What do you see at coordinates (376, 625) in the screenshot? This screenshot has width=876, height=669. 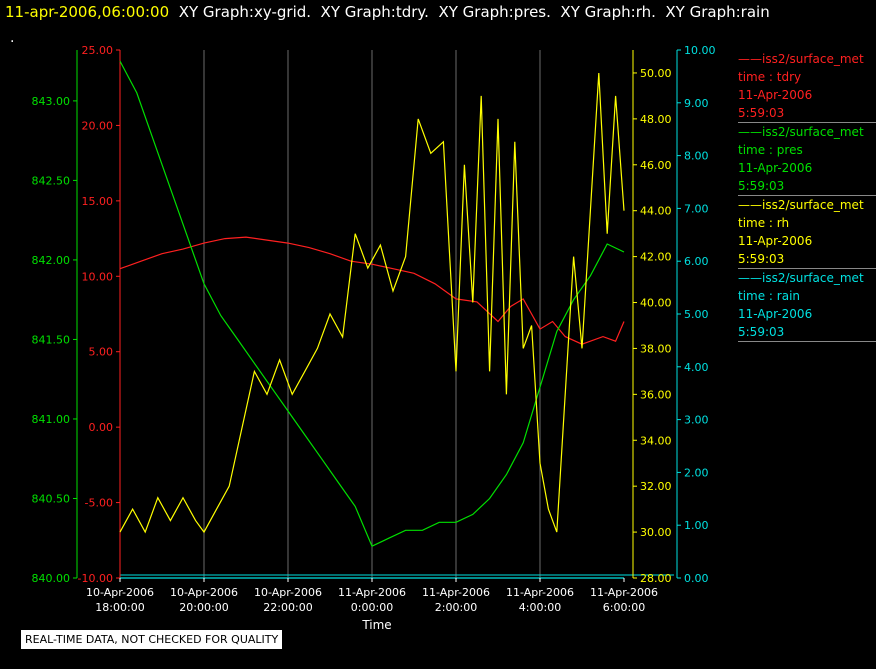 I see `x-axis-label: Time` at bounding box center [376, 625].